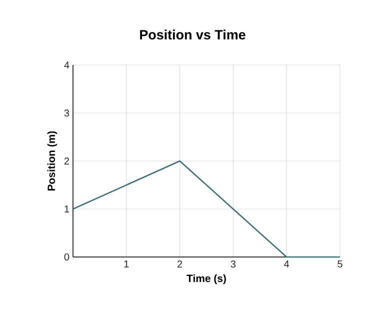 The width and height of the screenshot is (385, 330). What do you see at coordinates (193, 35) in the screenshot?
I see `chart-title: Position vs Time` at bounding box center [193, 35].